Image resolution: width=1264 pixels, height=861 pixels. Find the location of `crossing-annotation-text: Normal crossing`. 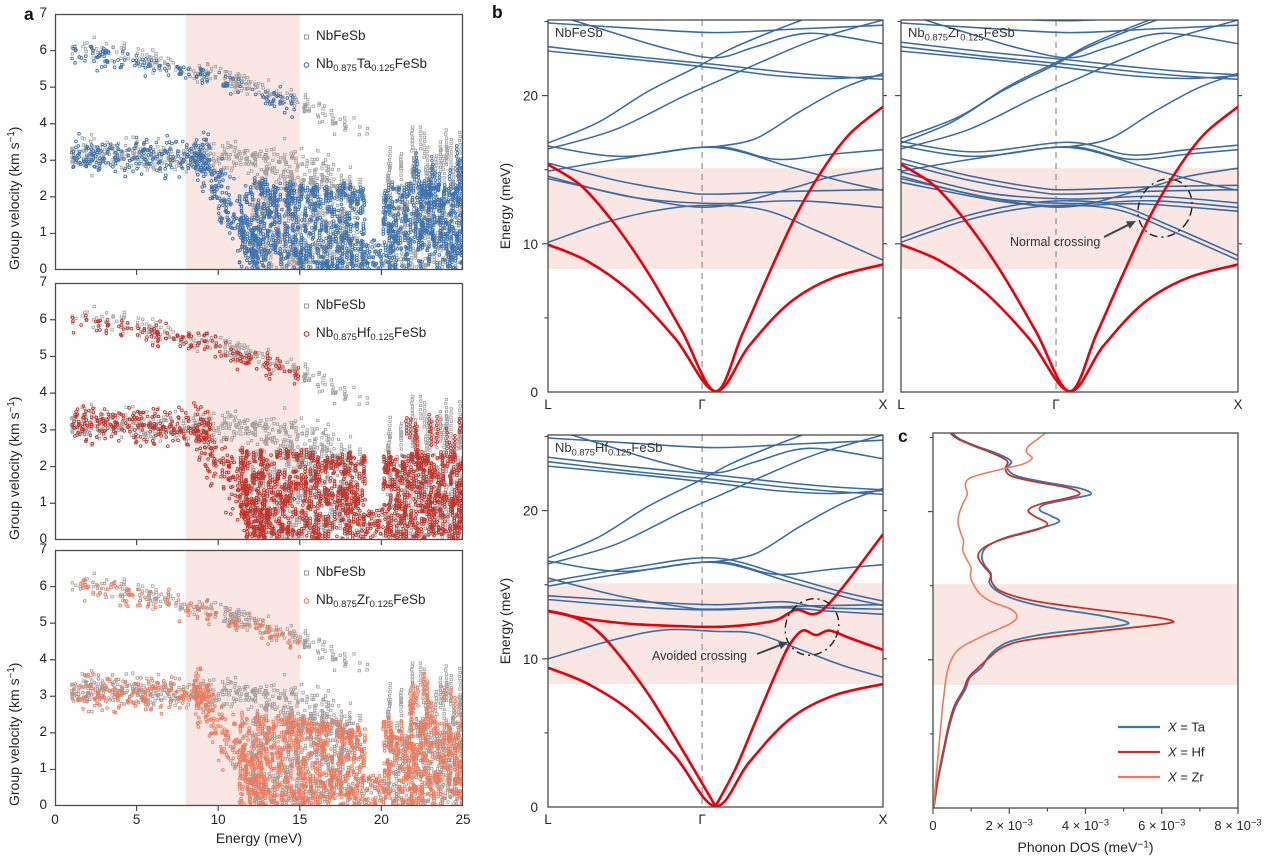

crossing-annotation-text: Normal crossing is located at coordinates (1055, 242).